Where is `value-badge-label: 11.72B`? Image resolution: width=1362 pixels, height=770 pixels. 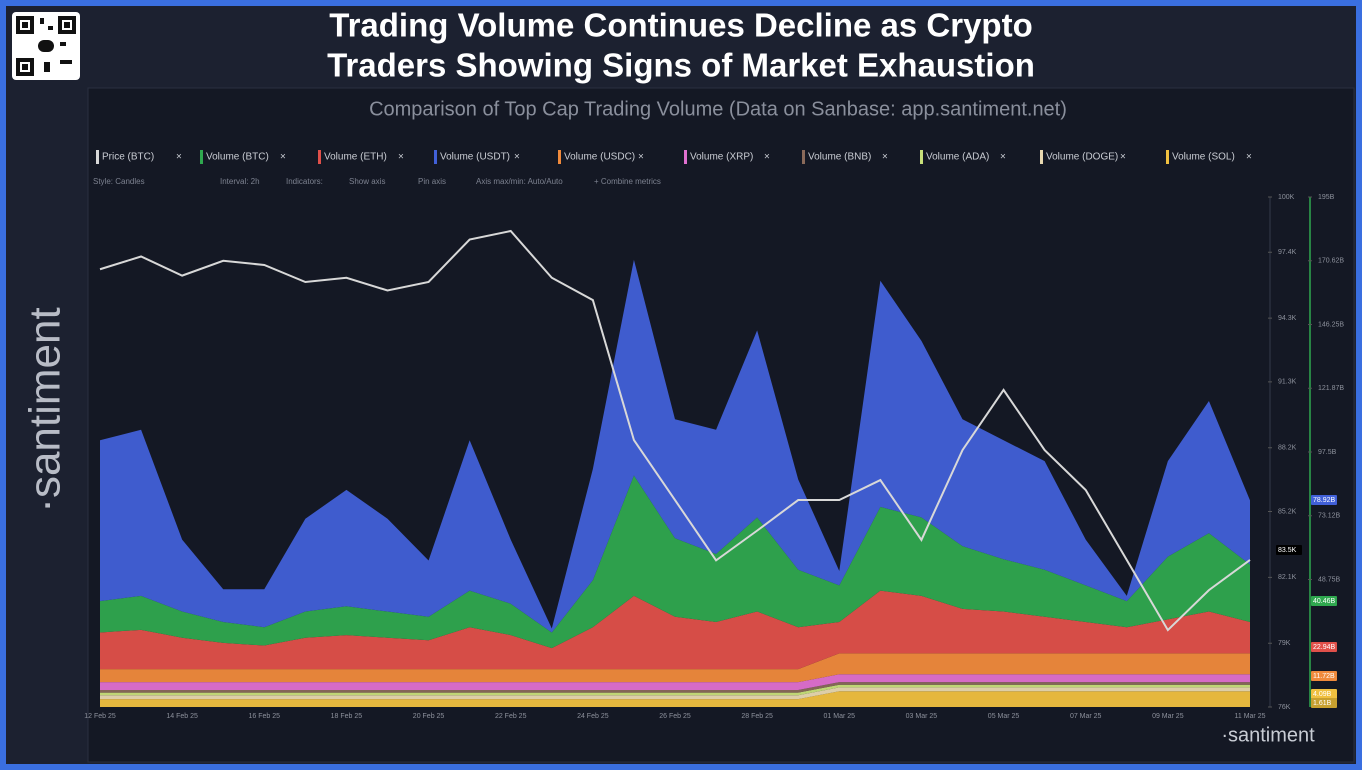 value-badge-label: 11.72B is located at coordinates (1324, 676).